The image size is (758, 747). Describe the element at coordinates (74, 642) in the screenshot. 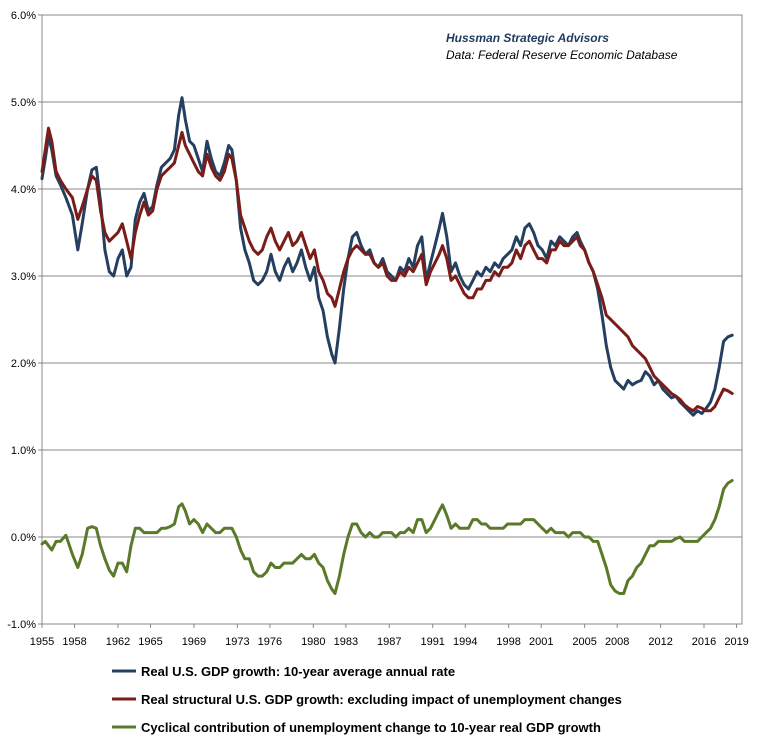

I see `x-tick-label: 1958` at that location.